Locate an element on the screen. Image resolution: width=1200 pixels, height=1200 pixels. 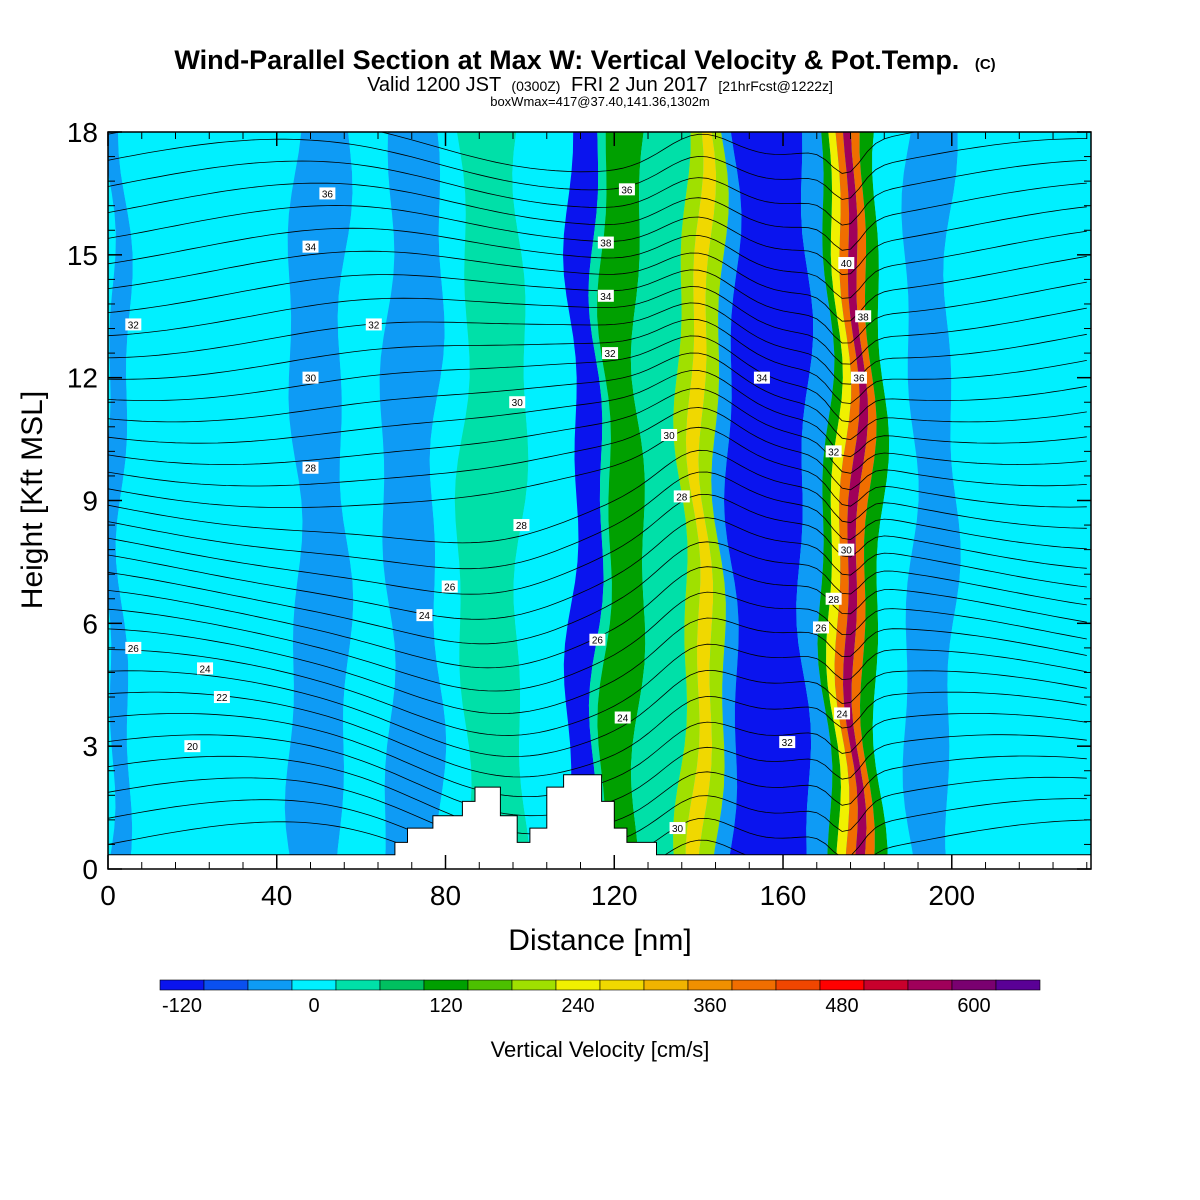
x-tick-label: 80 is located at coordinates (445, 895).